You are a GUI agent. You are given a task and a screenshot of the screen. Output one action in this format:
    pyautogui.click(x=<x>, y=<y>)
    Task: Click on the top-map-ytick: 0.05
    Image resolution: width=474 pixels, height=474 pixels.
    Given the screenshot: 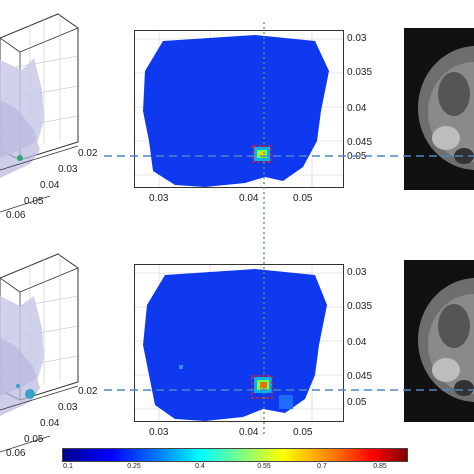 What is the action you would take?
    pyautogui.click(x=357, y=156)
    